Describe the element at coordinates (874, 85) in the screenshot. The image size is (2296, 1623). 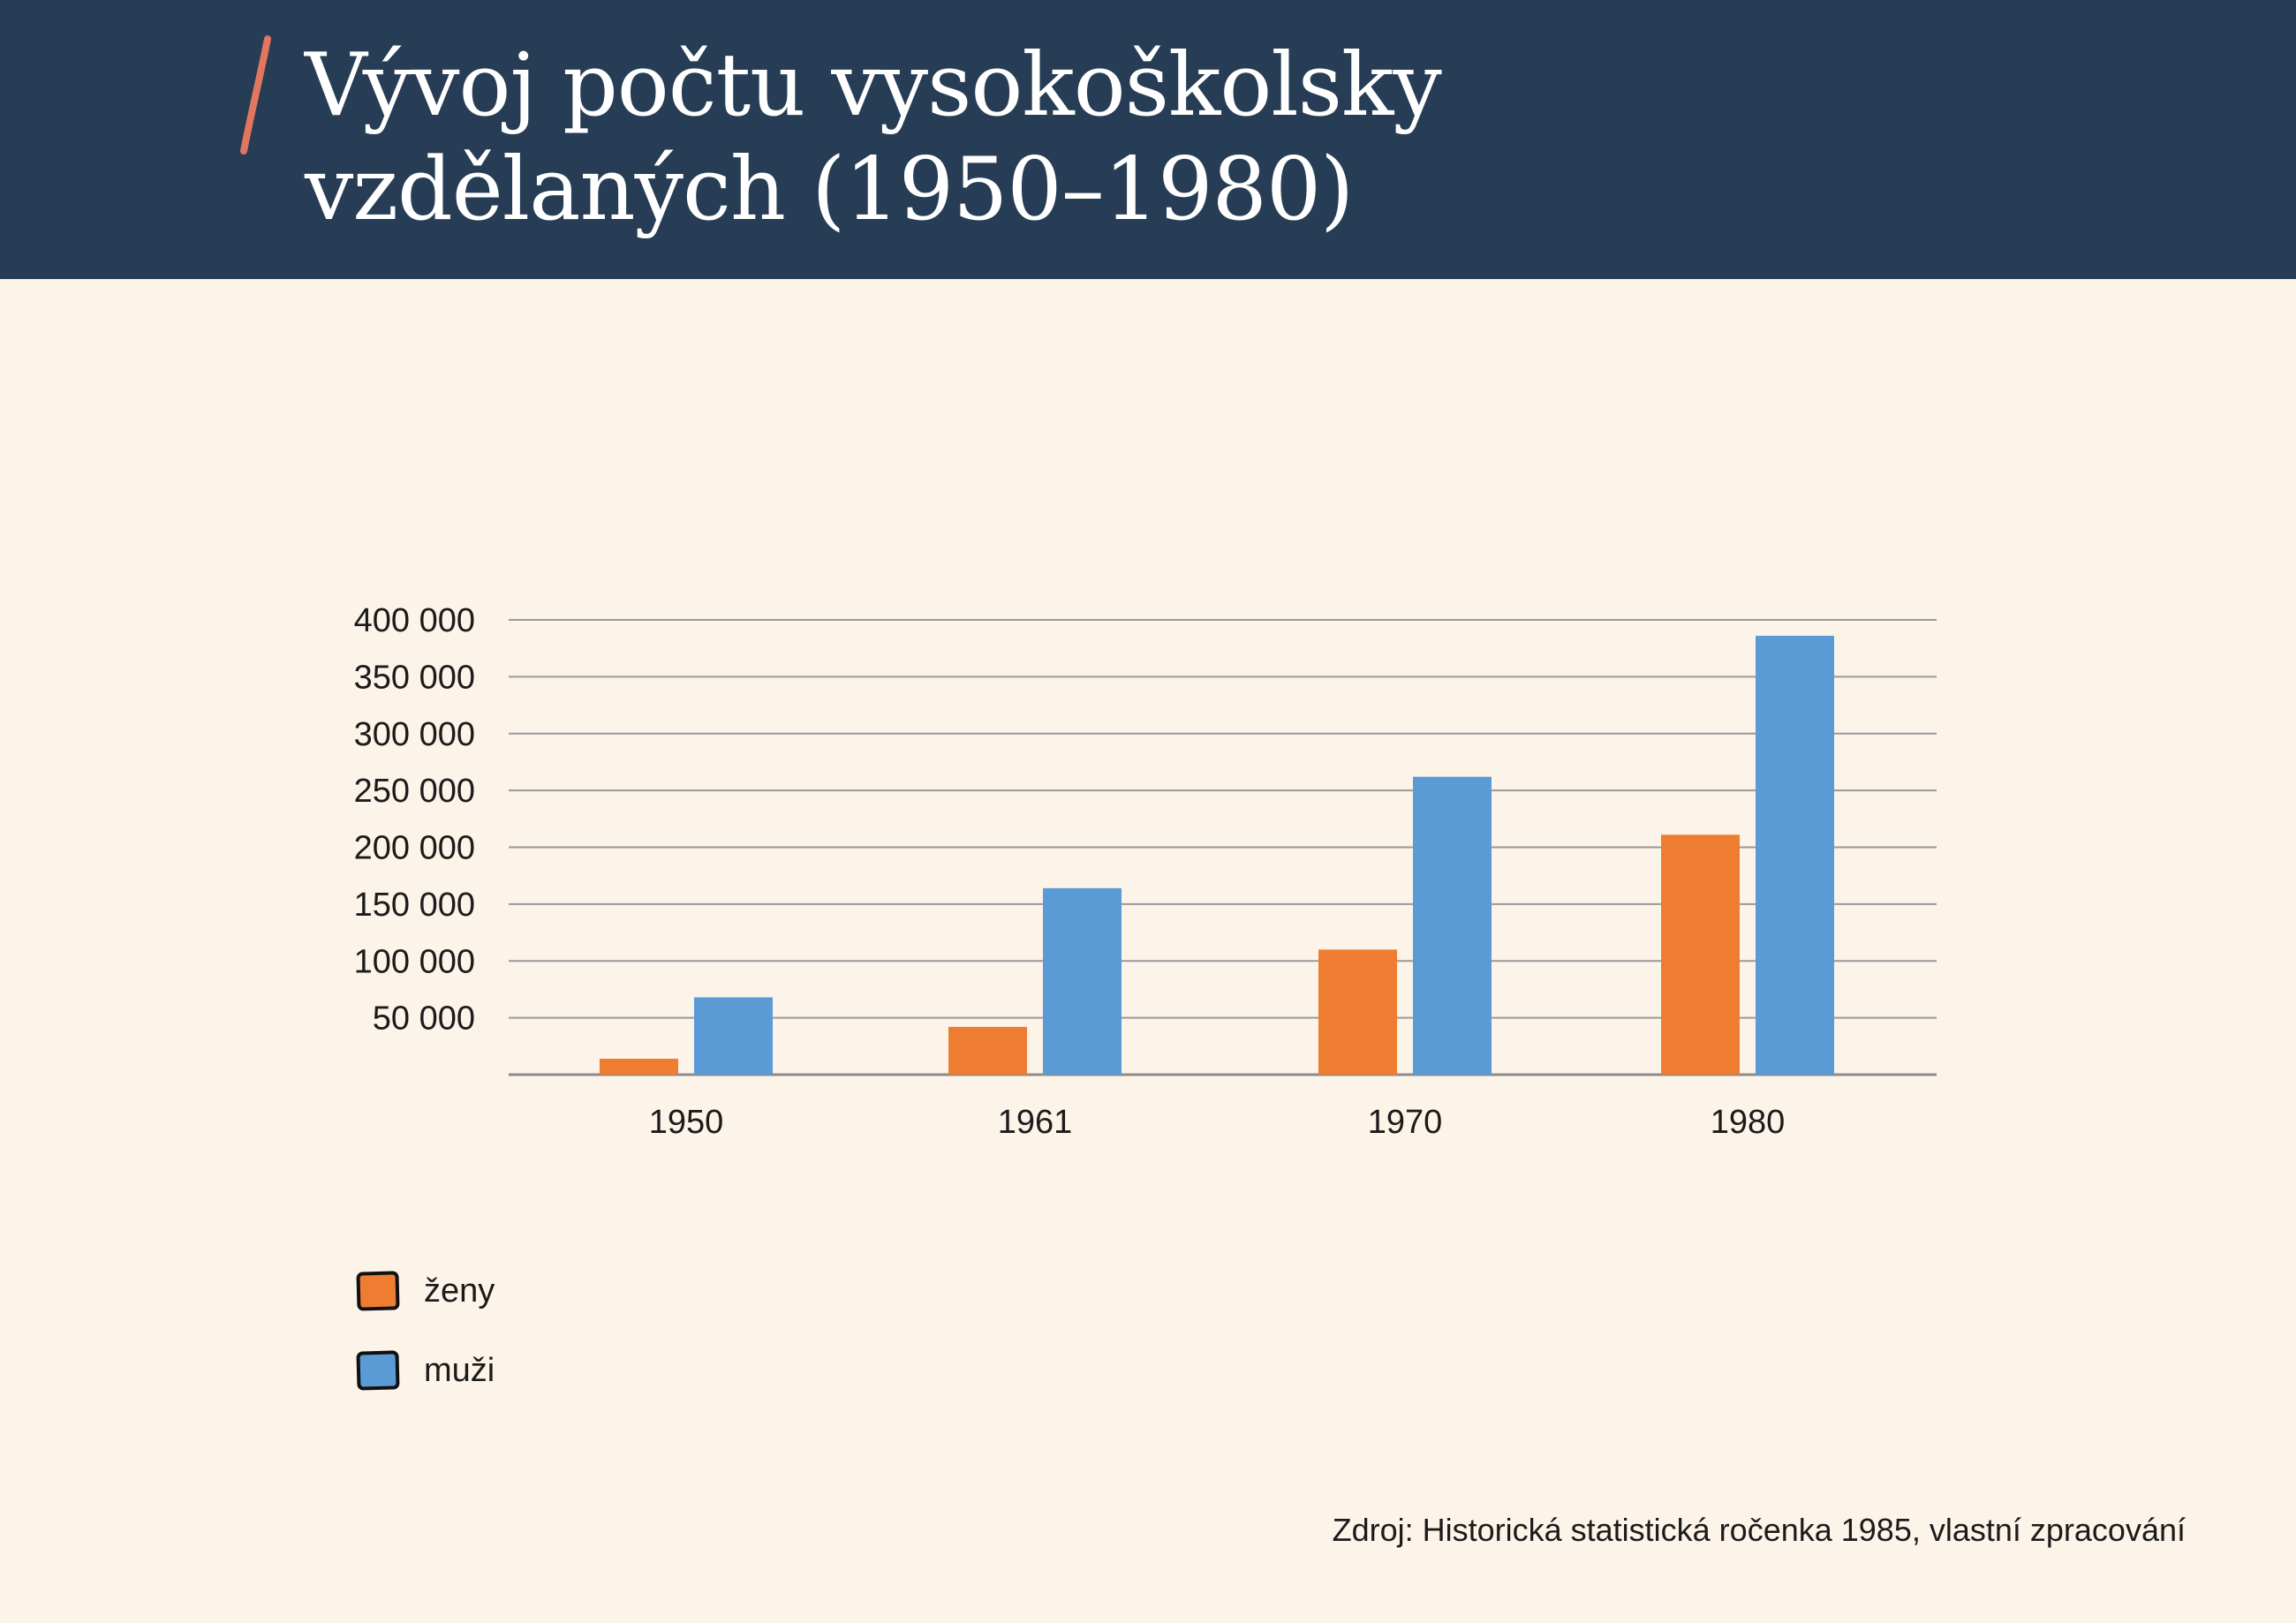
I see `page-title-line-1: Vývoj počtu vysokoškolsky` at that location.